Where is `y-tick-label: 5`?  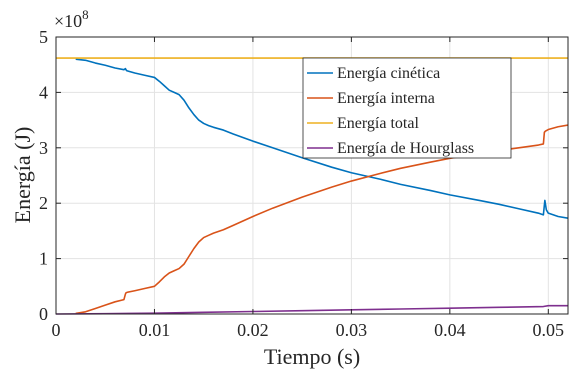
y-tick-label: 5 is located at coordinates (43, 37).